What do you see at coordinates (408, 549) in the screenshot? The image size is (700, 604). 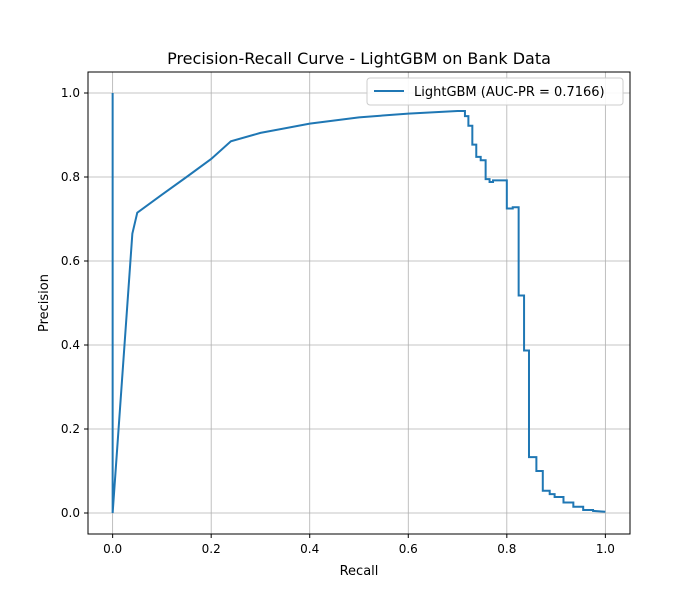 I see `x-tick-label: 0.6` at bounding box center [408, 549].